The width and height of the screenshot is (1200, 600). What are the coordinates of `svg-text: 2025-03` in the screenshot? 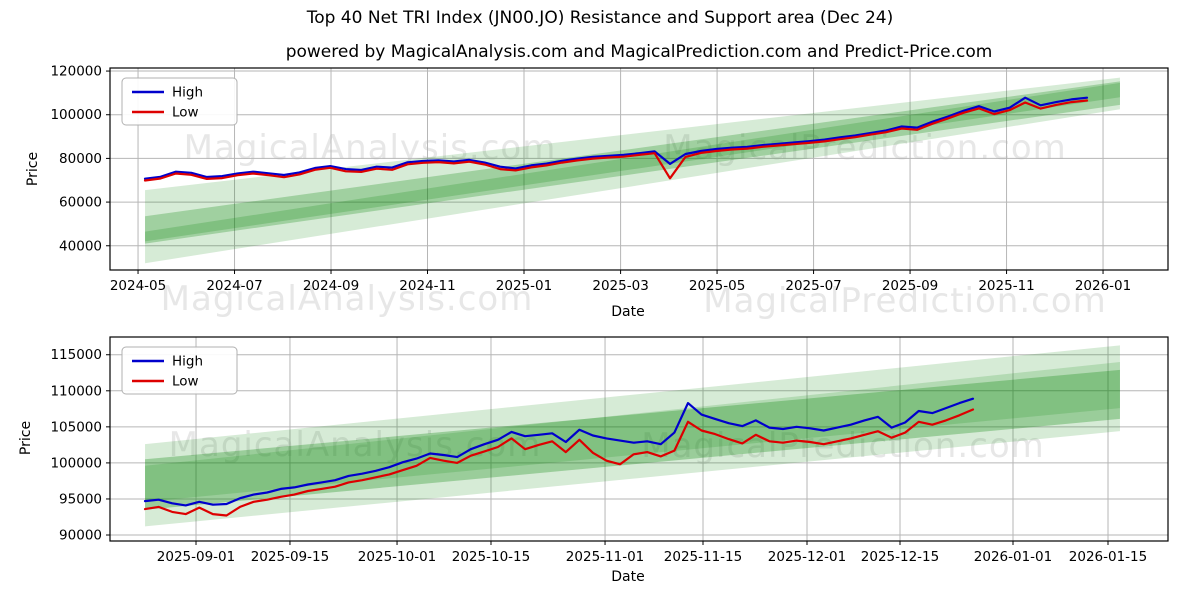 It's located at (620, 286).